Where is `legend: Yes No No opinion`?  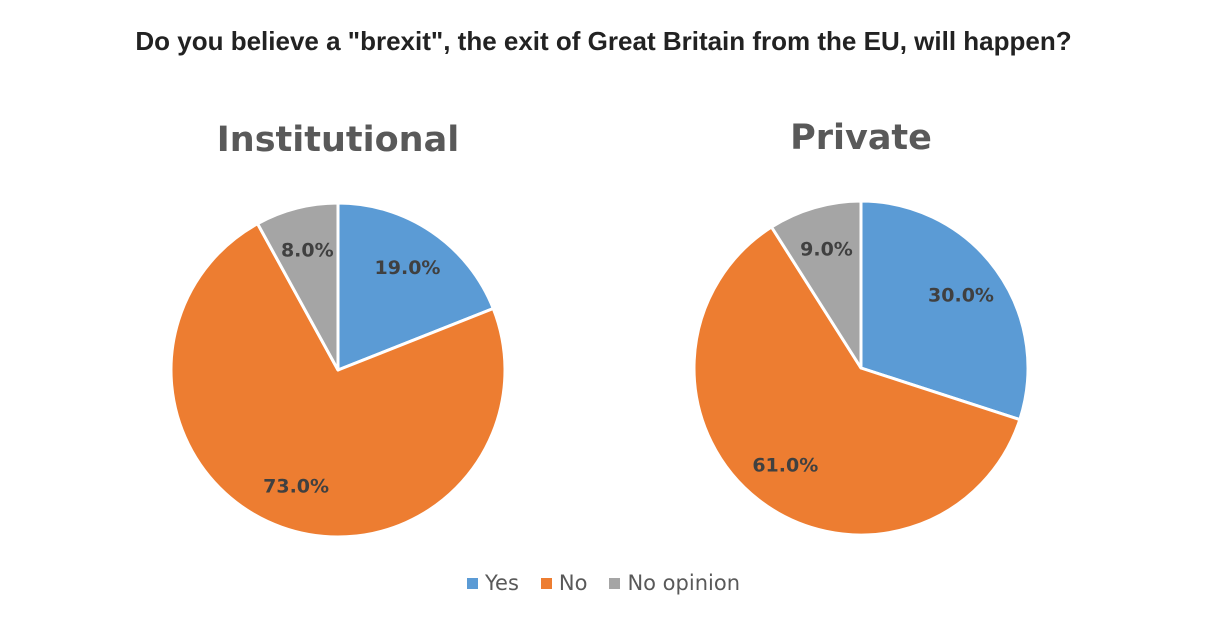 legend: Yes No No opinion is located at coordinates (603, 583).